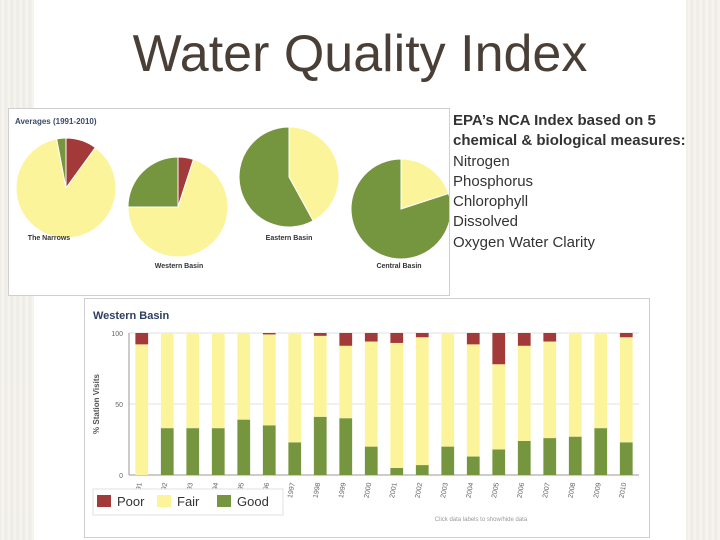  I want to click on x-tick-label: 2000, so click(369, 490).